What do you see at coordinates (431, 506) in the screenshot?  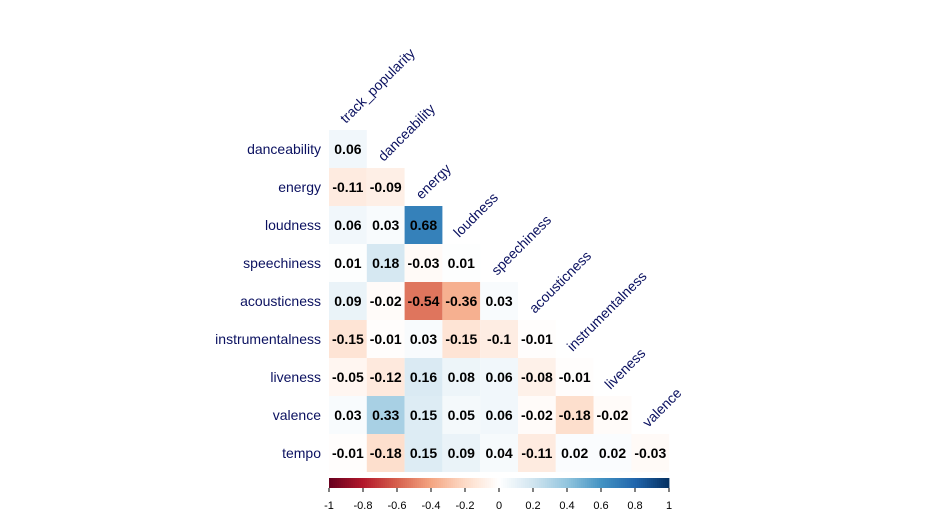 I see `colorbar-tick-label: -0.4` at bounding box center [431, 506].